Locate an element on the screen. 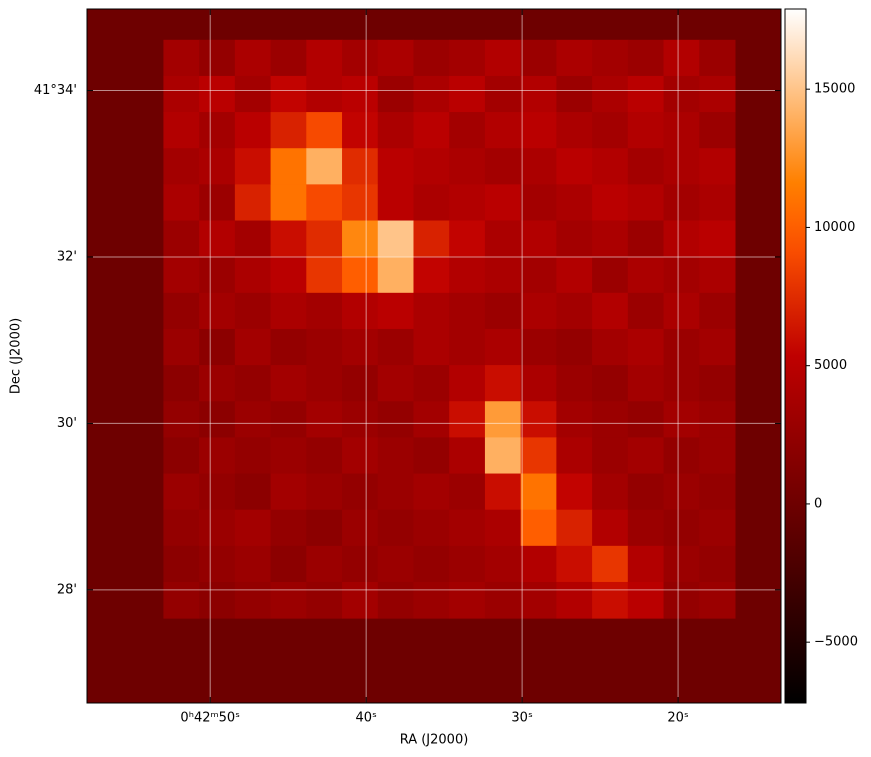 This screenshot has width=871, height=757. colorbar-tick-label: 15000 is located at coordinates (834, 89).